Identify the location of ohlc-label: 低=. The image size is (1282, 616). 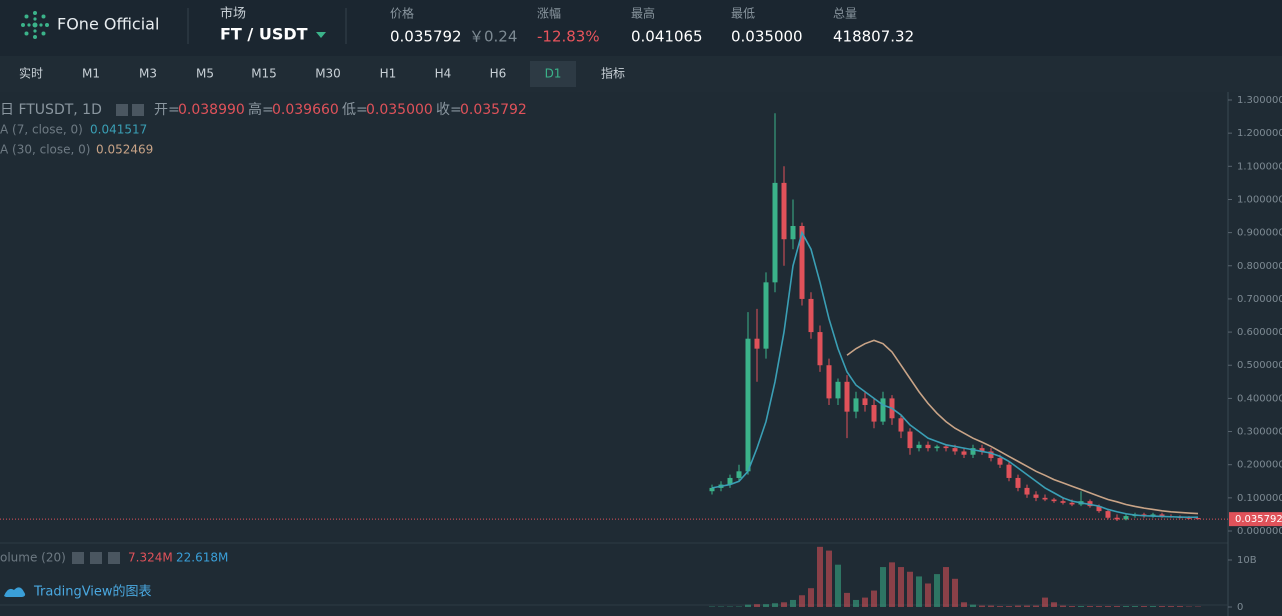
(355, 110).